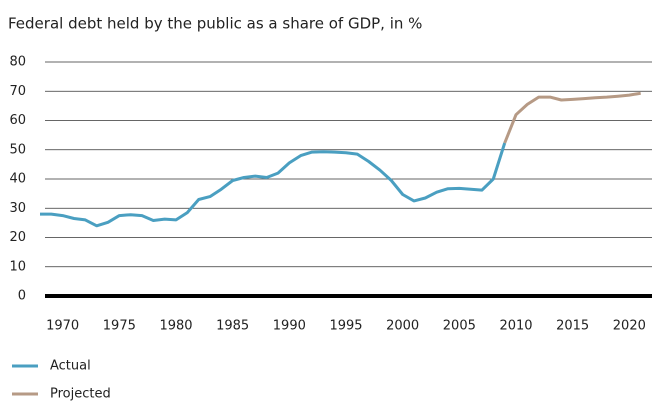  I want to click on legend-label: Projected, so click(80, 394).